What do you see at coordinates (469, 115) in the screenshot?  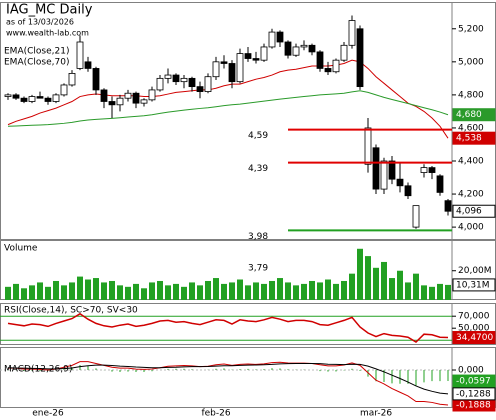 I see `last-value-label: 4,680` at bounding box center [469, 115].